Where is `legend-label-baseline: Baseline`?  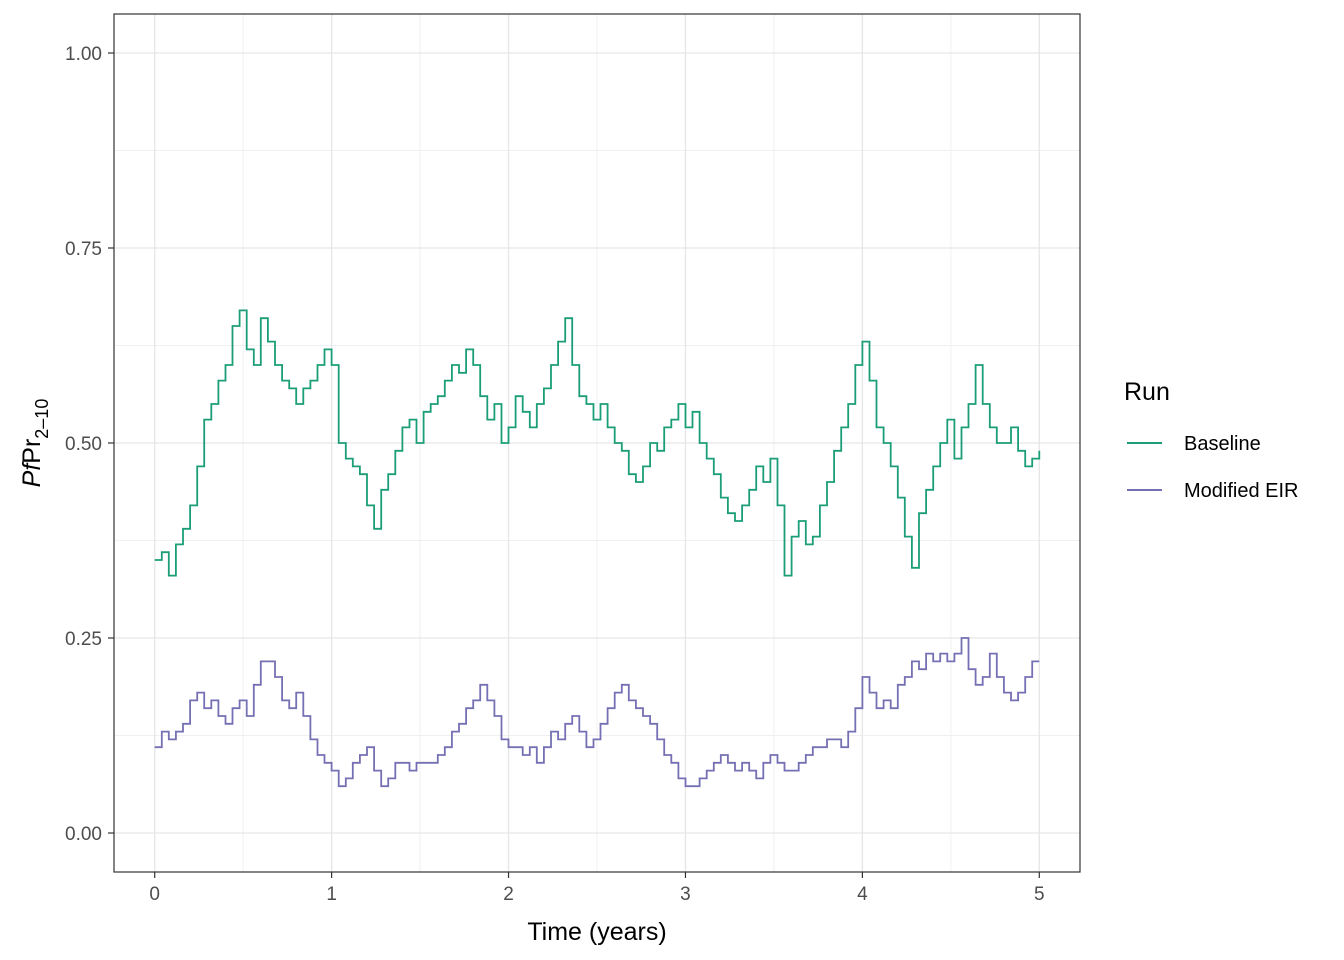
legend-label-baseline: Baseline is located at coordinates (1222, 444).